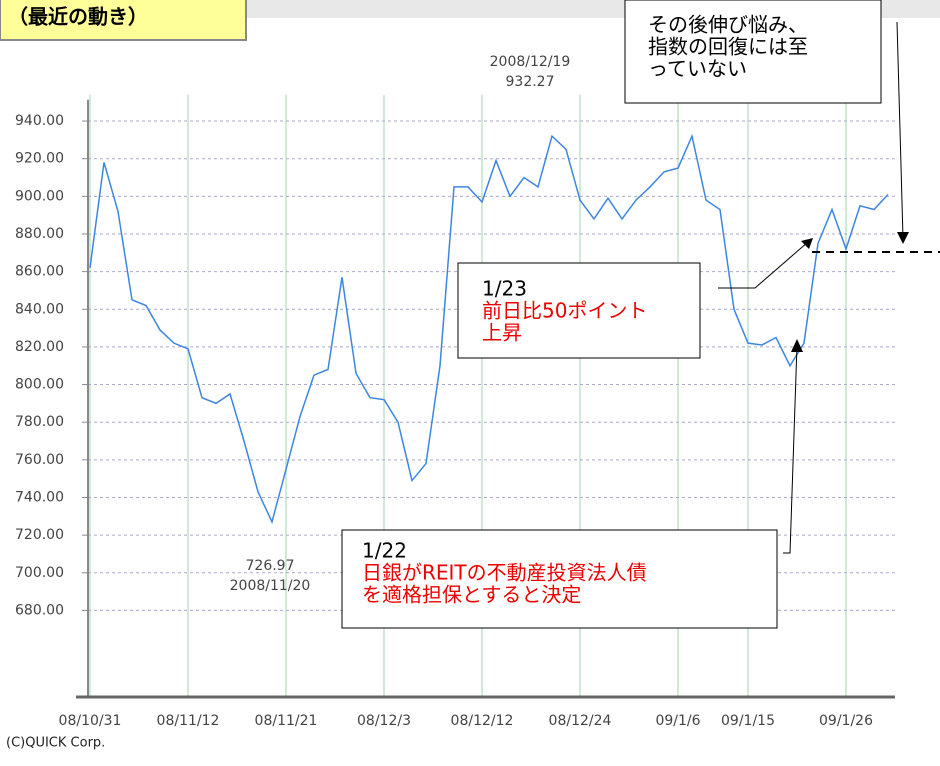  Describe the element at coordinates (697, 69) in the screenshot. I see `annotation: っていない` at that location.